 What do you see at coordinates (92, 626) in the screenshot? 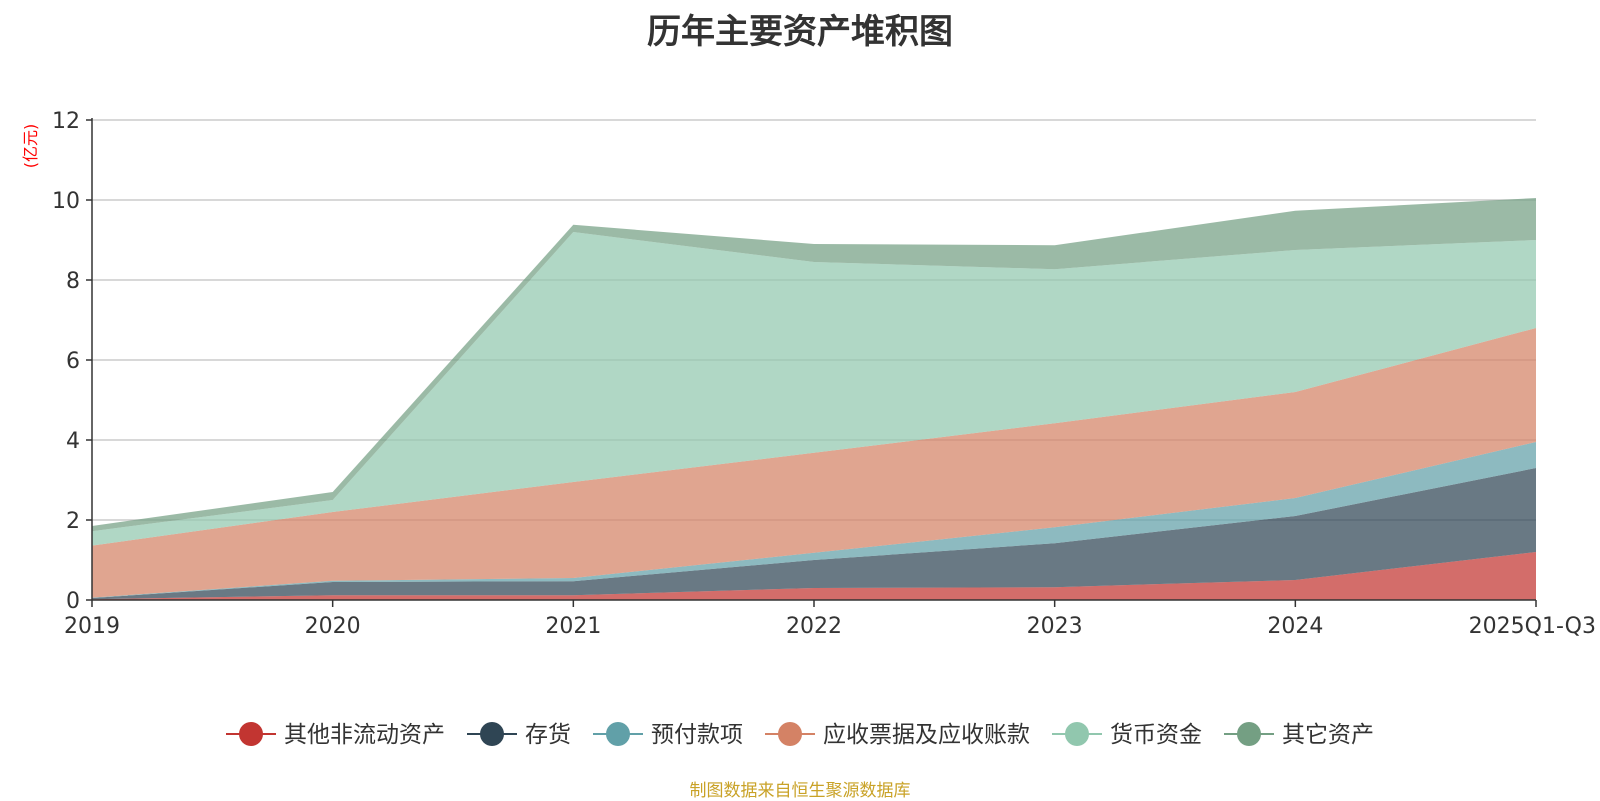
I see `x-tick-label: 2019` at bounding box center [92, 626].